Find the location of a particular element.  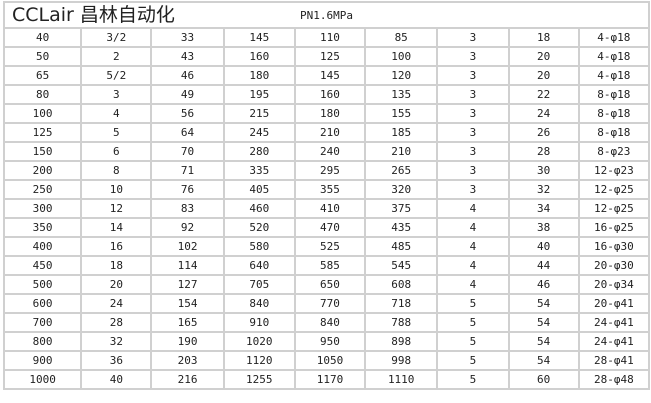

table-cell: 210 is located at coordinates (330, 132).